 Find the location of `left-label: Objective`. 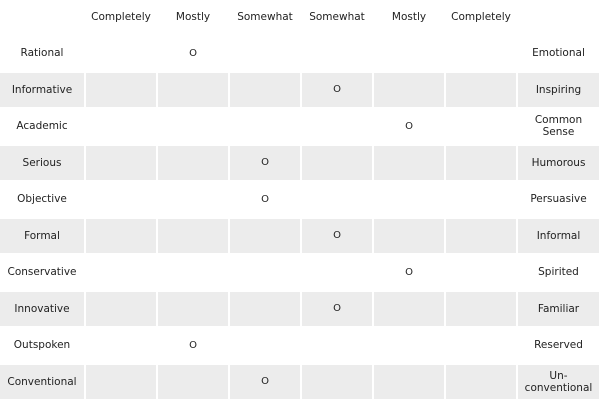

left-label: Objective is located at coordinates (42, 199).